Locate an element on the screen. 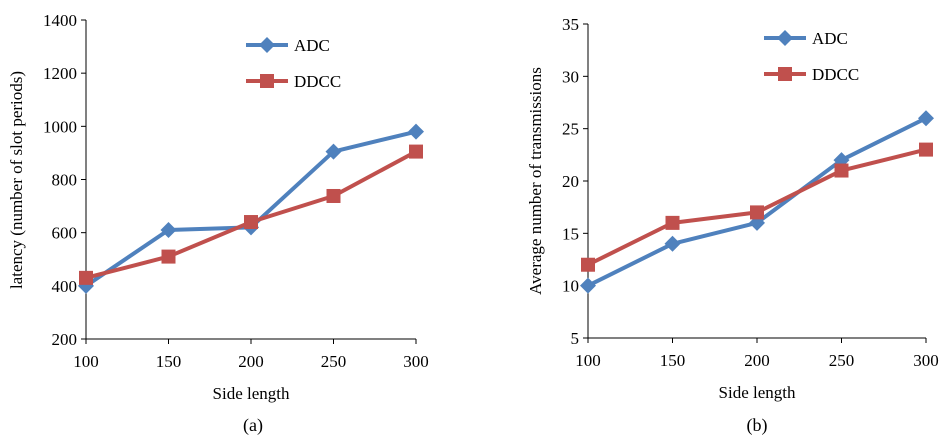 Image resolution: width=945 pixels, height=439 pixels. y-tick-label: 1200 is located at coordinates (60, 73).